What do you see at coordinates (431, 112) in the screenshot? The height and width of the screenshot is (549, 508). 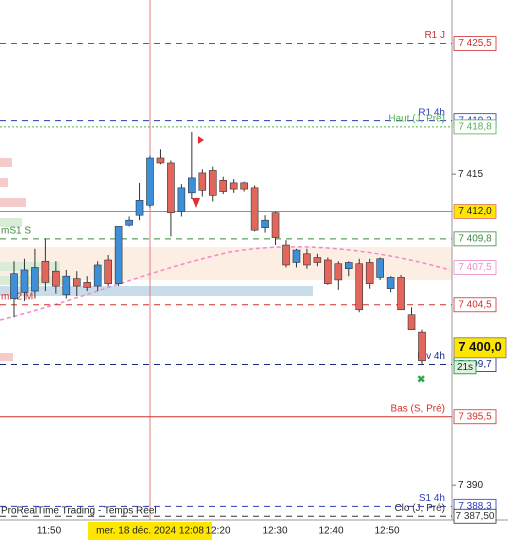 I see `level-name: R1 4h` at bounding box center [431, 112].